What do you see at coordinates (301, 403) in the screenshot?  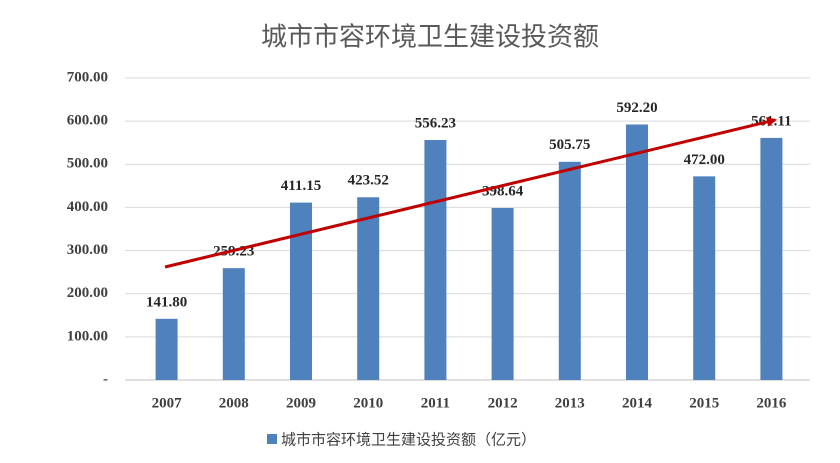 I see `x-tick-label: 2009` at bounding box center [301, 403].